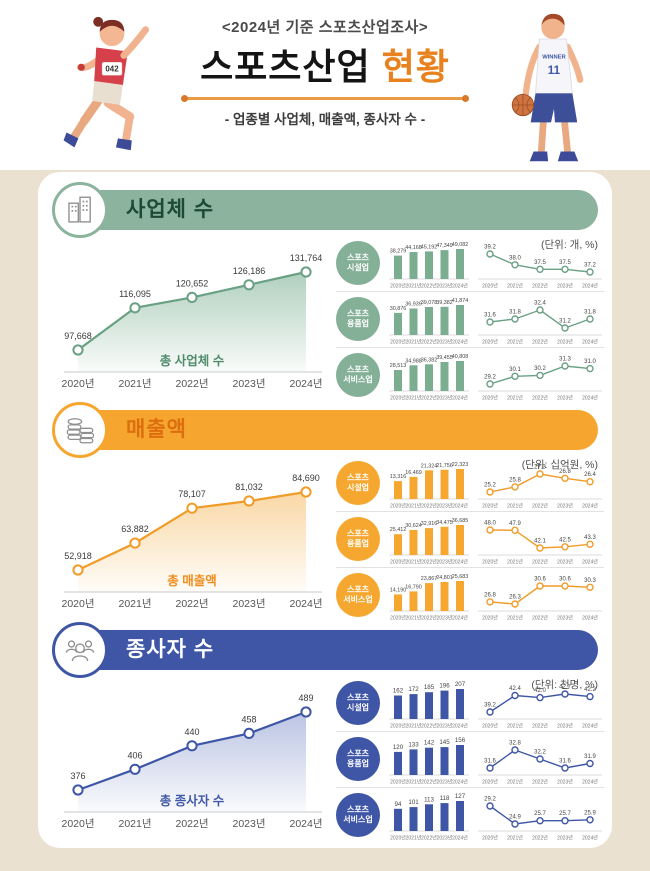 The width and height of the screenshot is (650, 871). I want to click on value-label: 44,168, so click(413, 248).